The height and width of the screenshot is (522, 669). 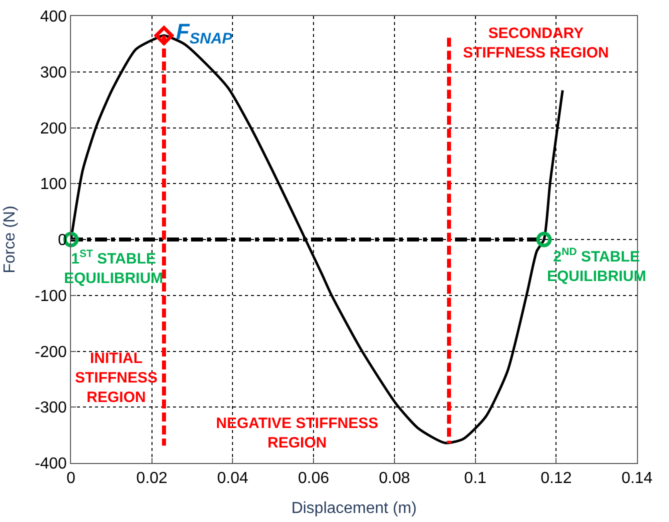 I want to click on x-tick-label: 0.06, so click(x=314, y=479).